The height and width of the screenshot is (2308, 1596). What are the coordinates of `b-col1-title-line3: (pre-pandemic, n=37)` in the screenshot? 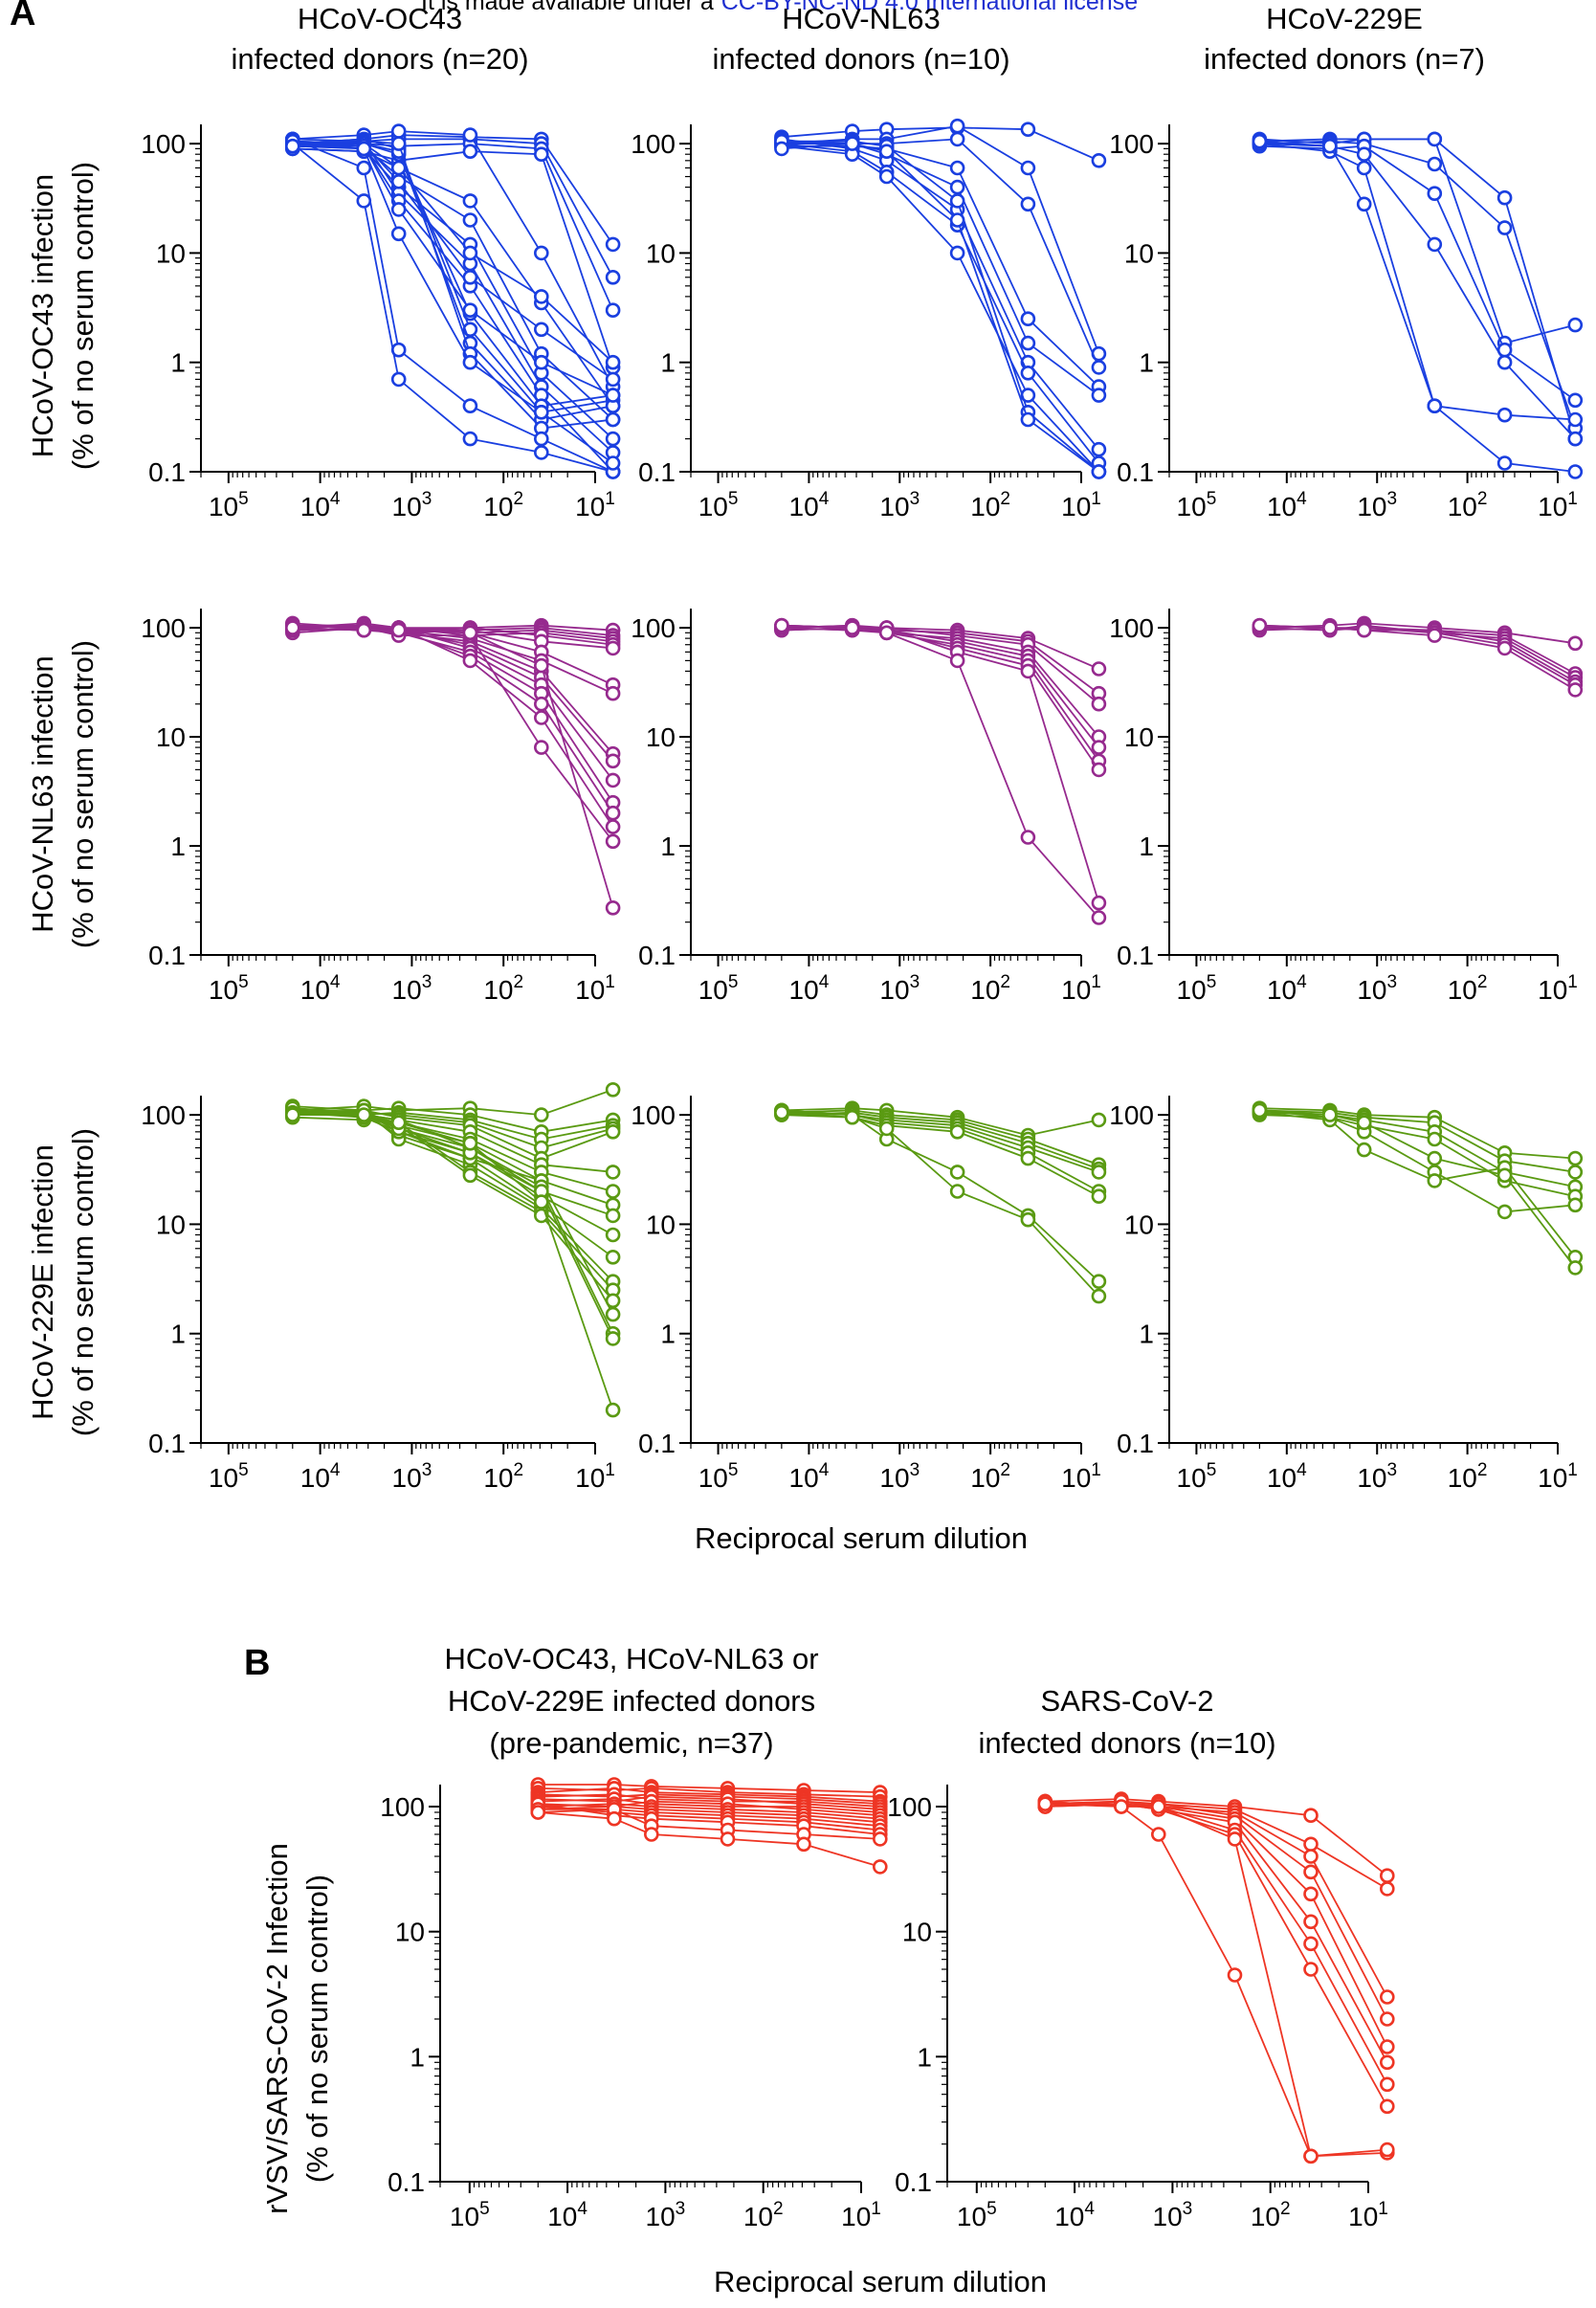 It's located at (631, 1743).